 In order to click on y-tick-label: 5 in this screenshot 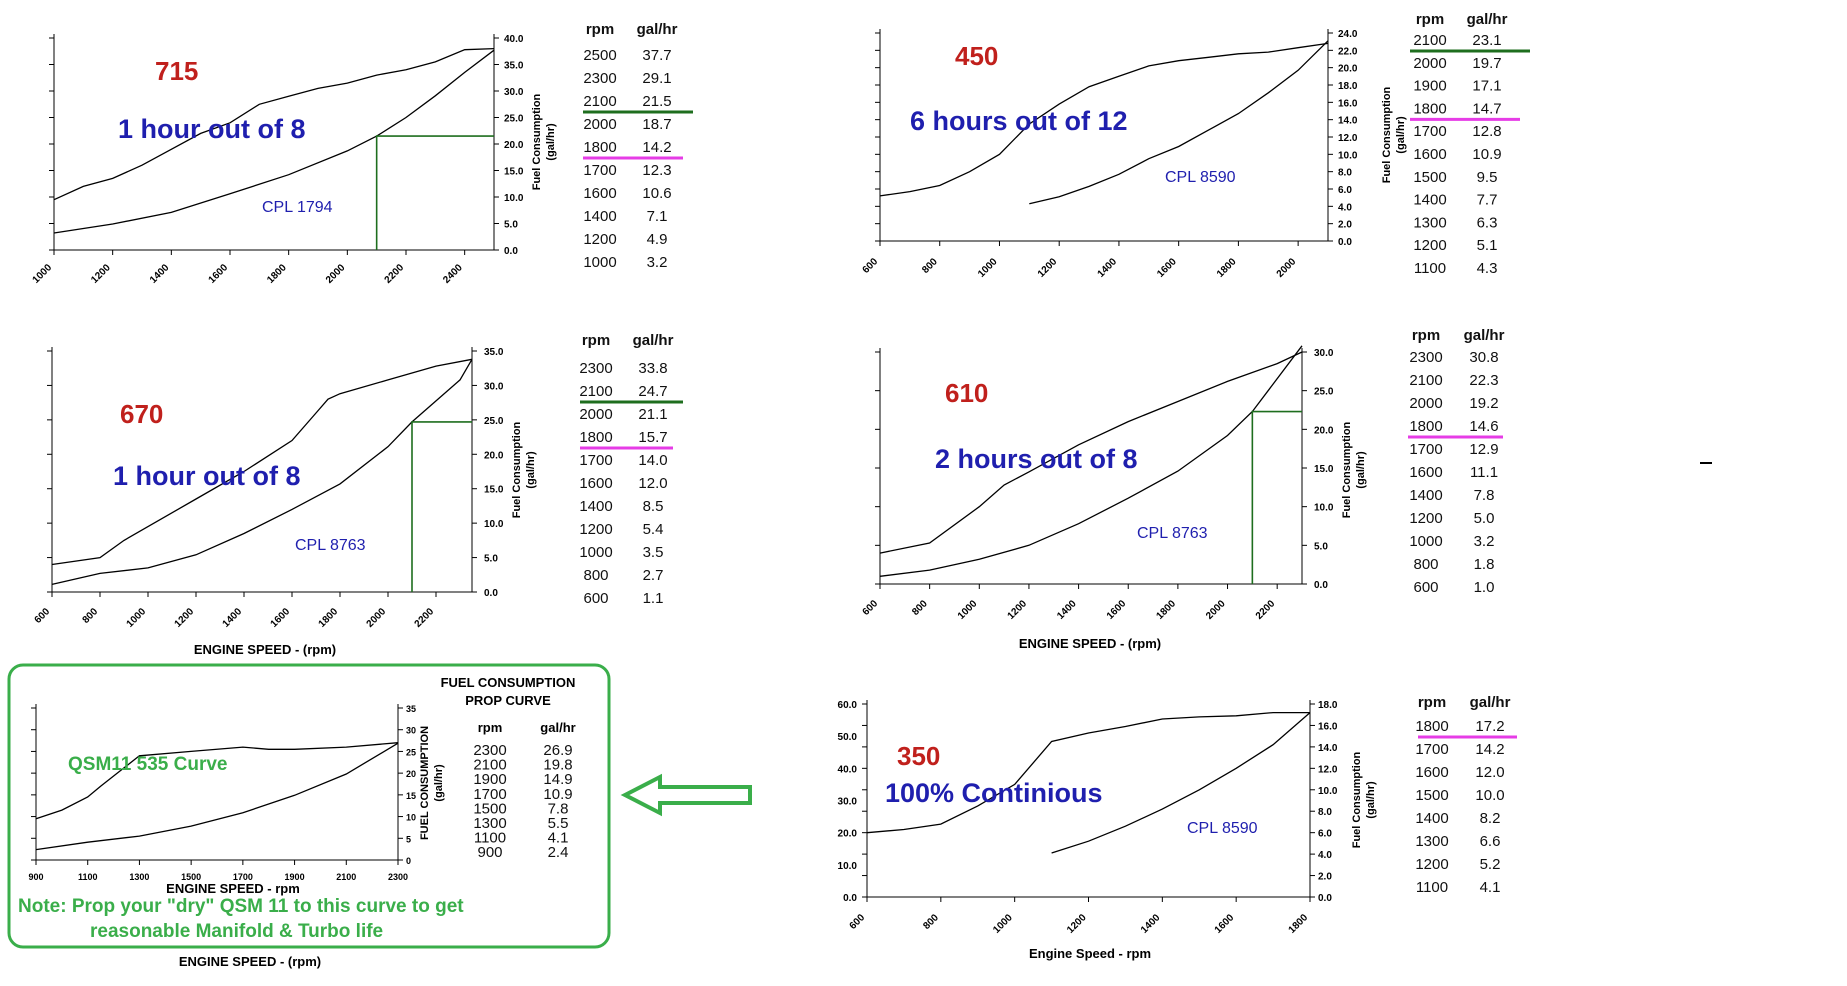, I will do `click(408, 839)`.